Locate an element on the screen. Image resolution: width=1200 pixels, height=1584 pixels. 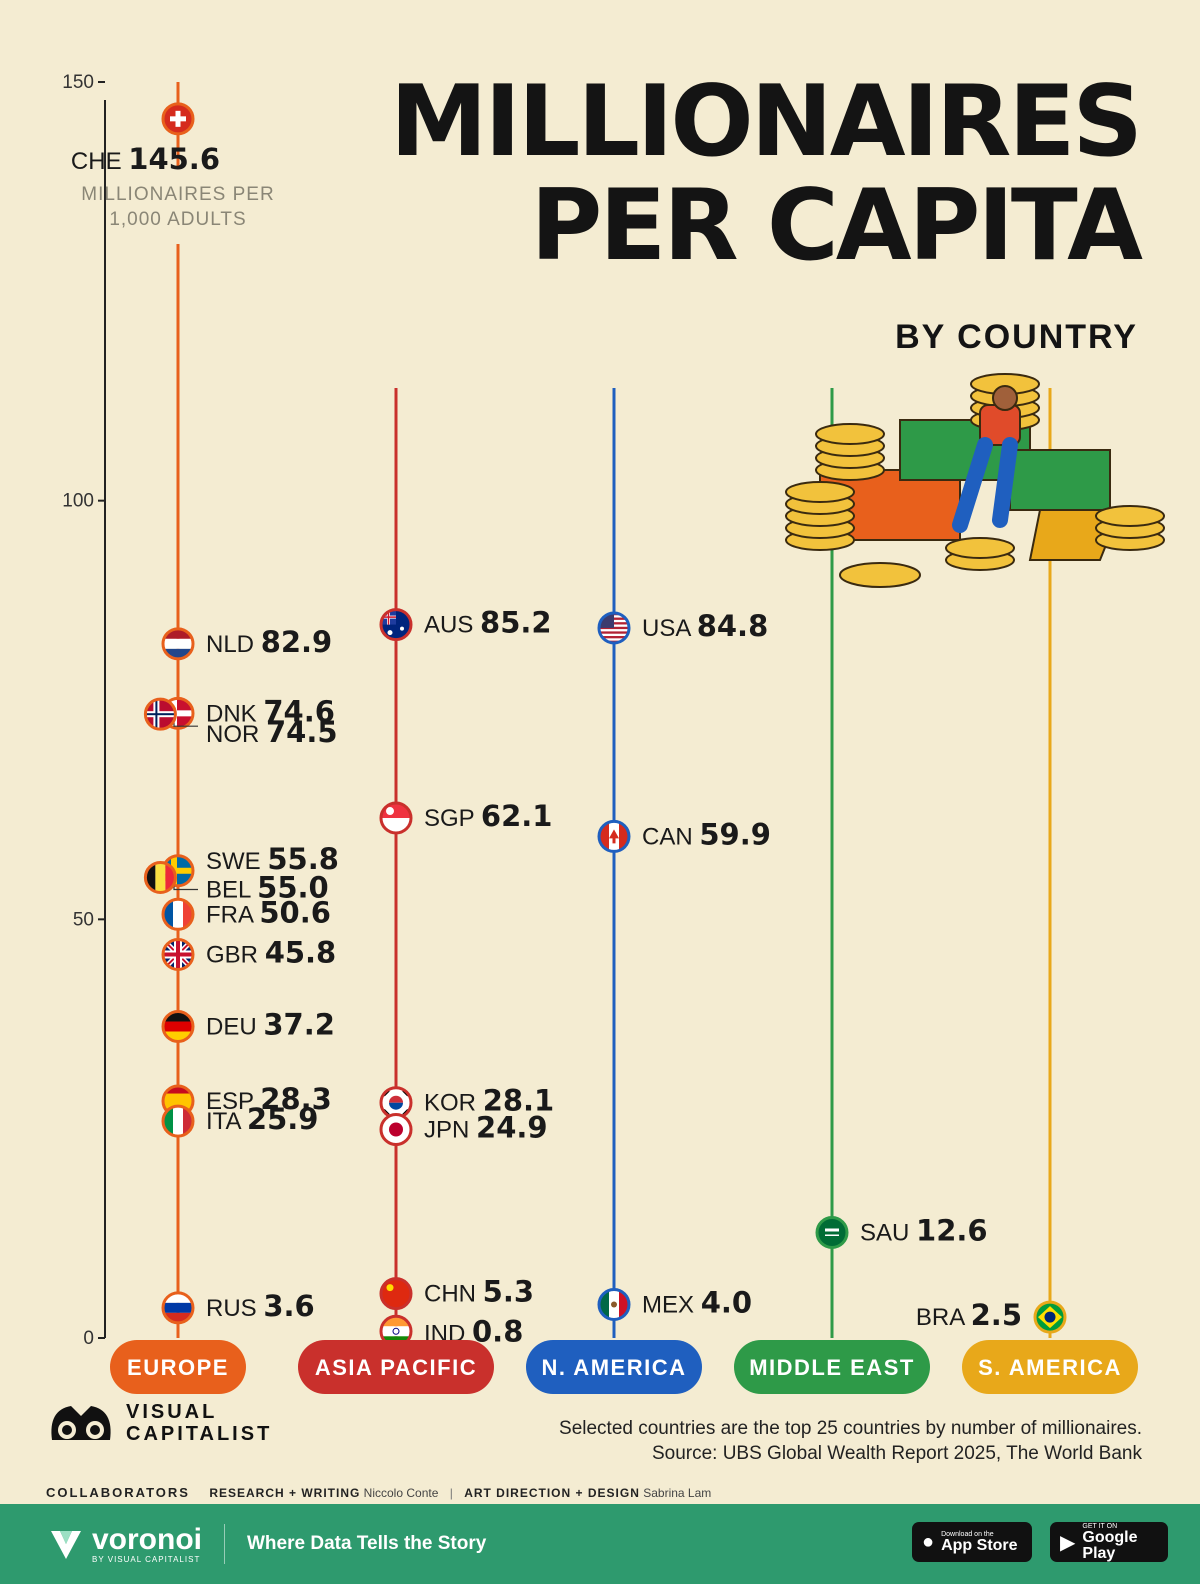
voronoi-name: voronoi is located at coordinates (147, 1539).